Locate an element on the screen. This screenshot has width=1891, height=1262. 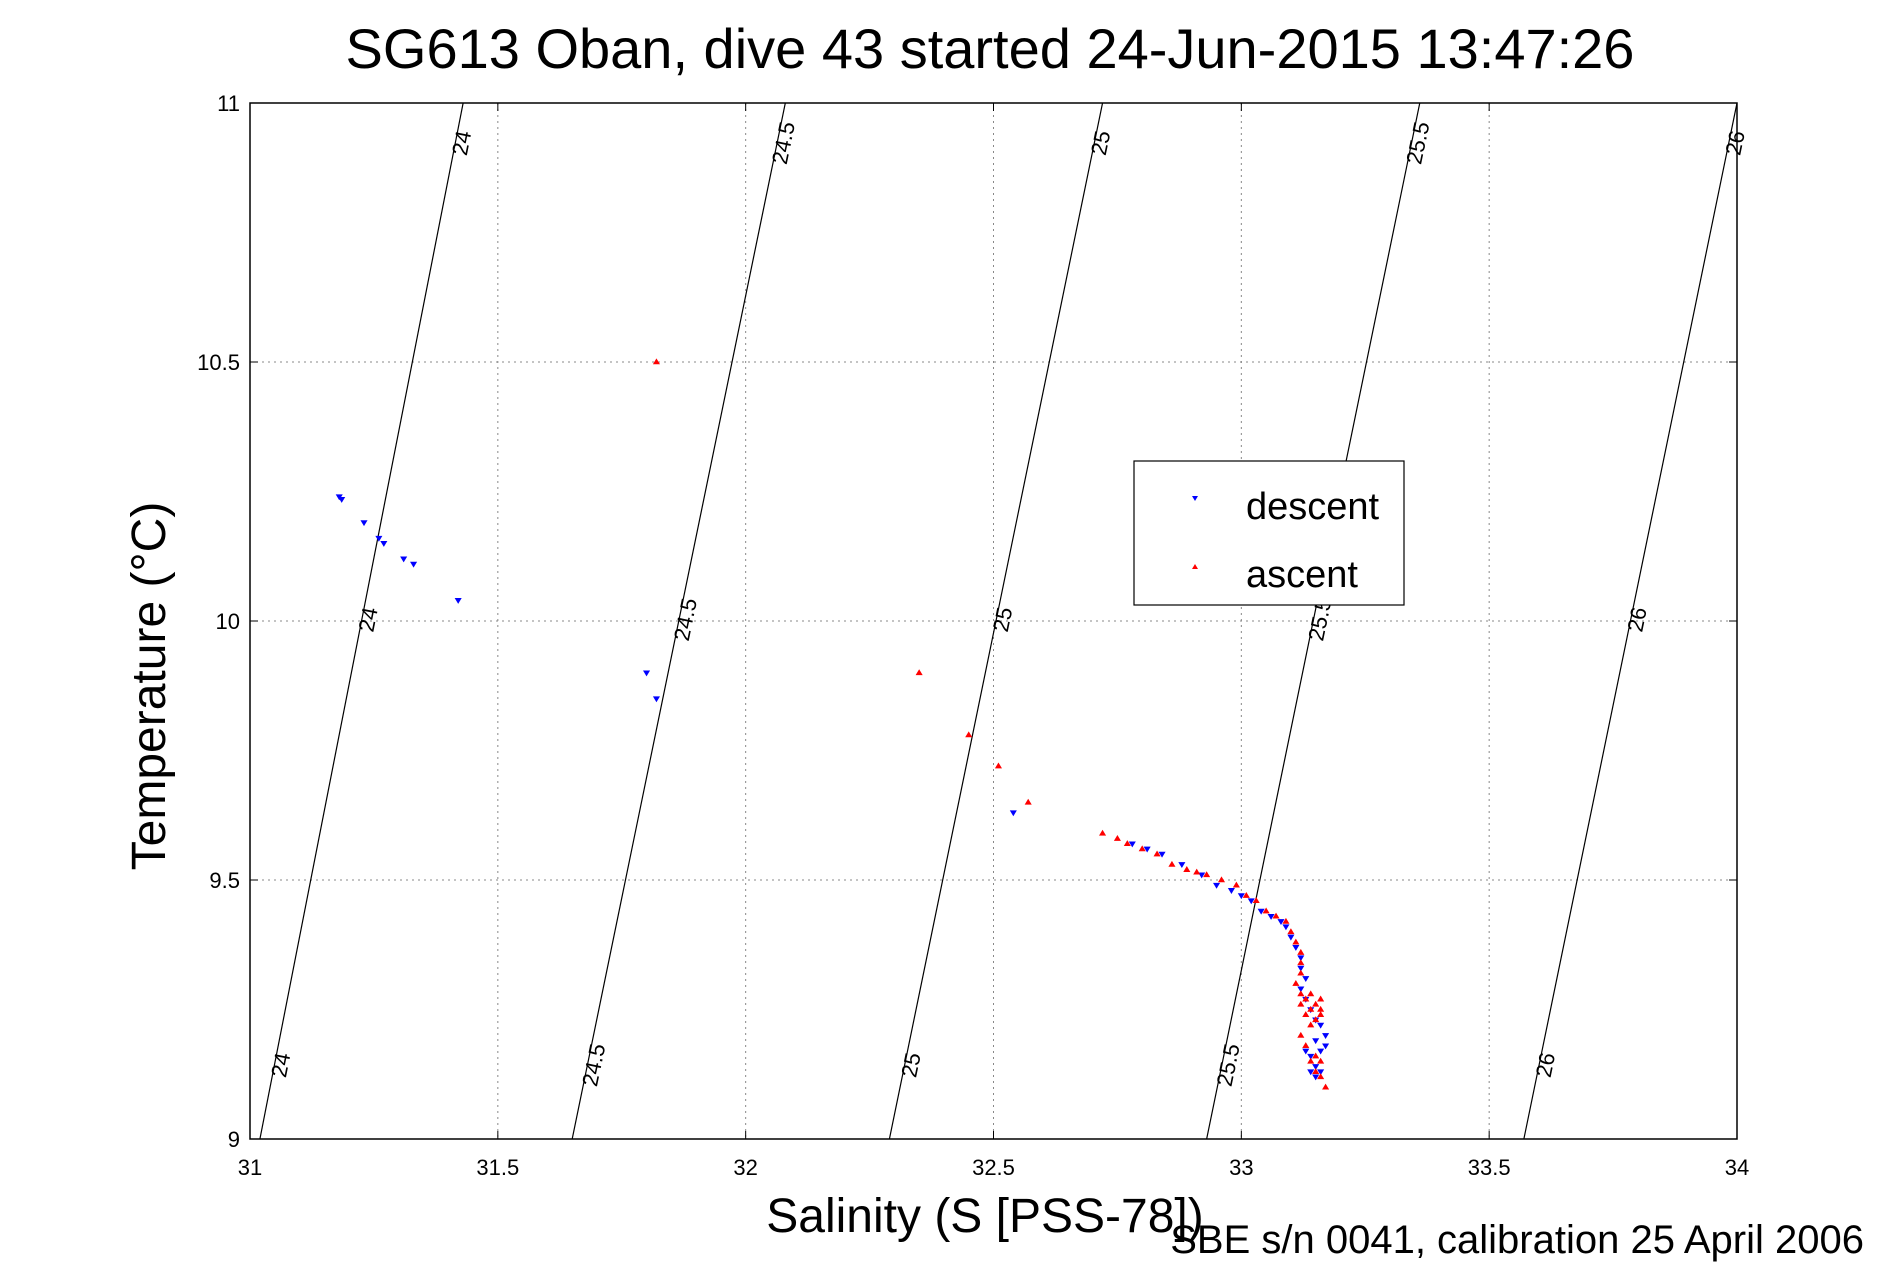
x-tick-label: 31 is located at coordinates (250, 1167).